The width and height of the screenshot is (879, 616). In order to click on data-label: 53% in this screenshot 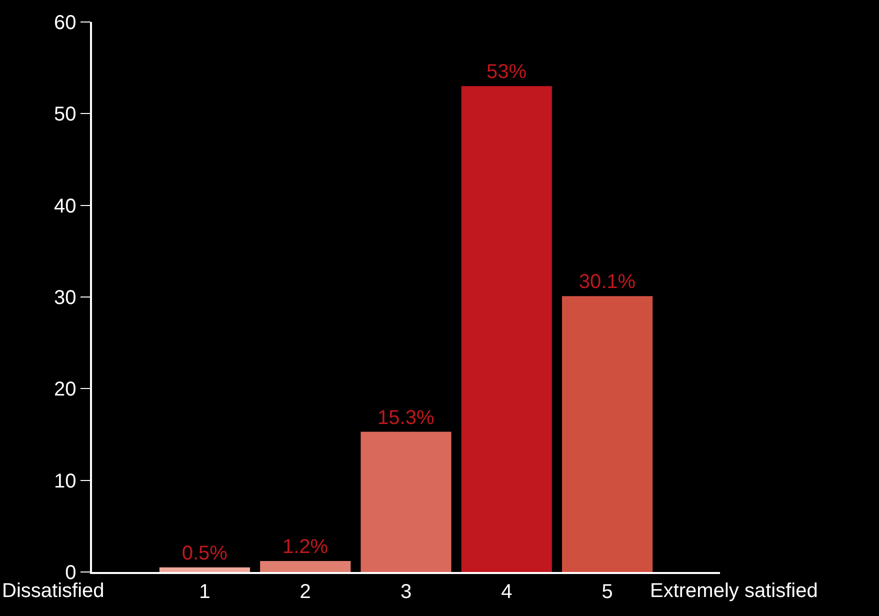, I will do `click(506, 72)`.